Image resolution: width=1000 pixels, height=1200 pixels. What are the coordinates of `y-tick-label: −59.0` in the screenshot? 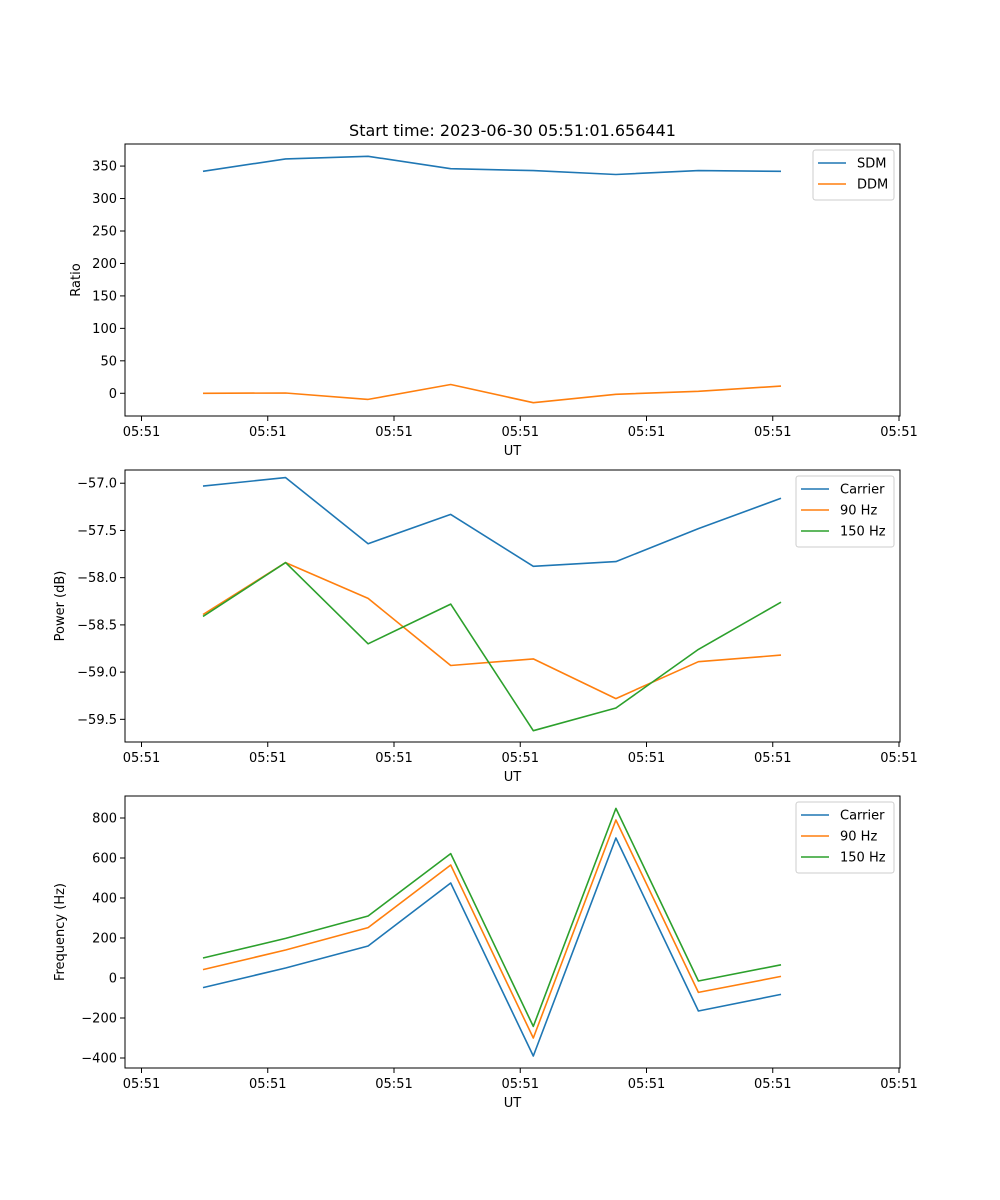 It's located at (97, 673).